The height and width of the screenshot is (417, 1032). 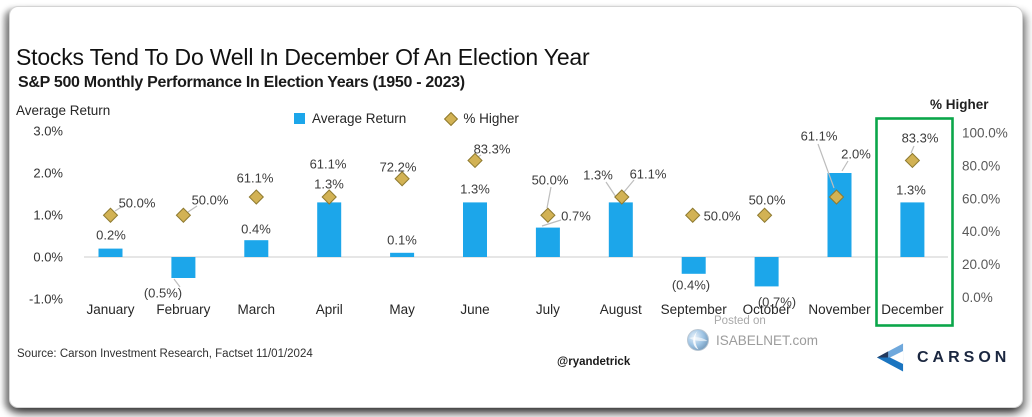 I want to click on pct-label-january: 50.0%, so click(x=137, y=203).